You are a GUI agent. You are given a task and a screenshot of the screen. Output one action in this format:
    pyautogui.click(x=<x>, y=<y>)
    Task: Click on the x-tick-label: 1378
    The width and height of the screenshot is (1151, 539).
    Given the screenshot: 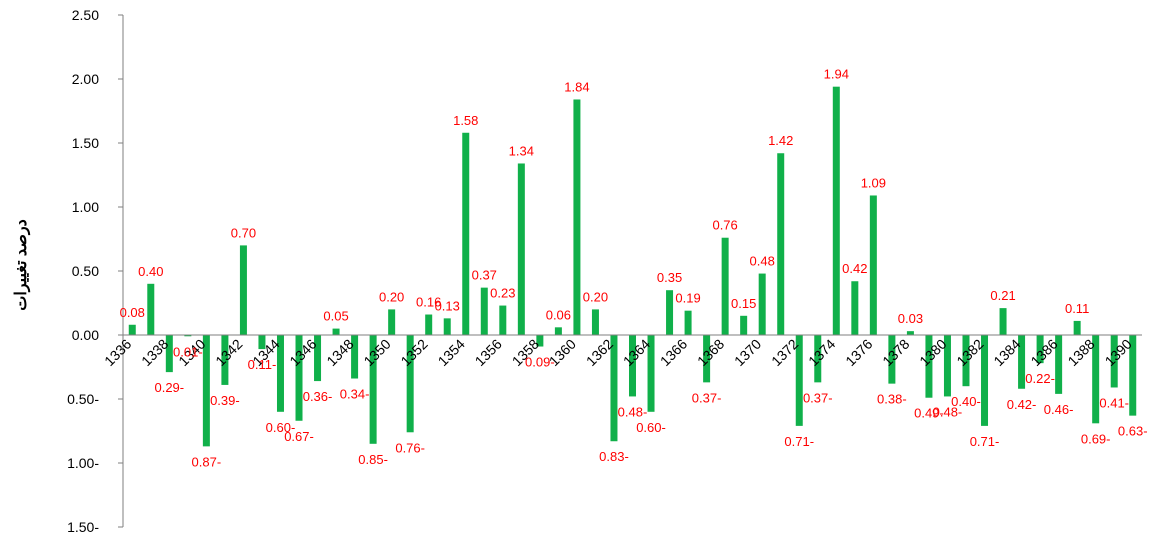 What is the action you would take?
    pyautogui.click(x=895, y=352)
    